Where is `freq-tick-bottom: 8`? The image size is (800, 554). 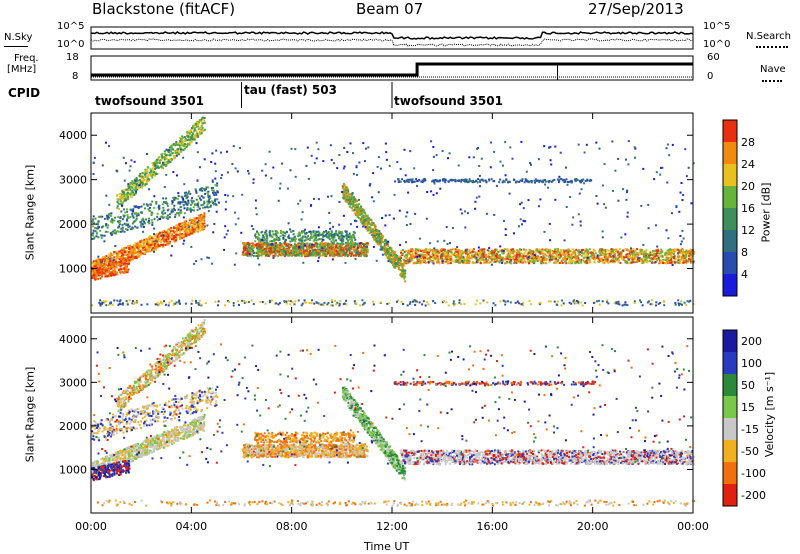
freq-tick-bottom: 8 is located at coordinates (75, 76).